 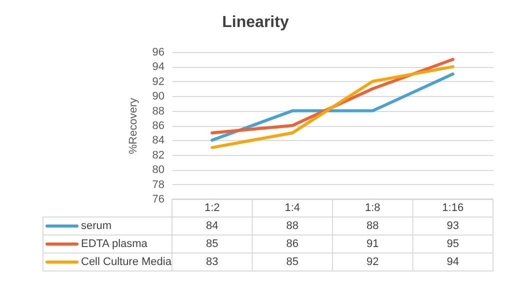 What do you see at coordinates (372, 244) in the screenshot?
I see `data-label: 91` at bounding box center [372, 244].